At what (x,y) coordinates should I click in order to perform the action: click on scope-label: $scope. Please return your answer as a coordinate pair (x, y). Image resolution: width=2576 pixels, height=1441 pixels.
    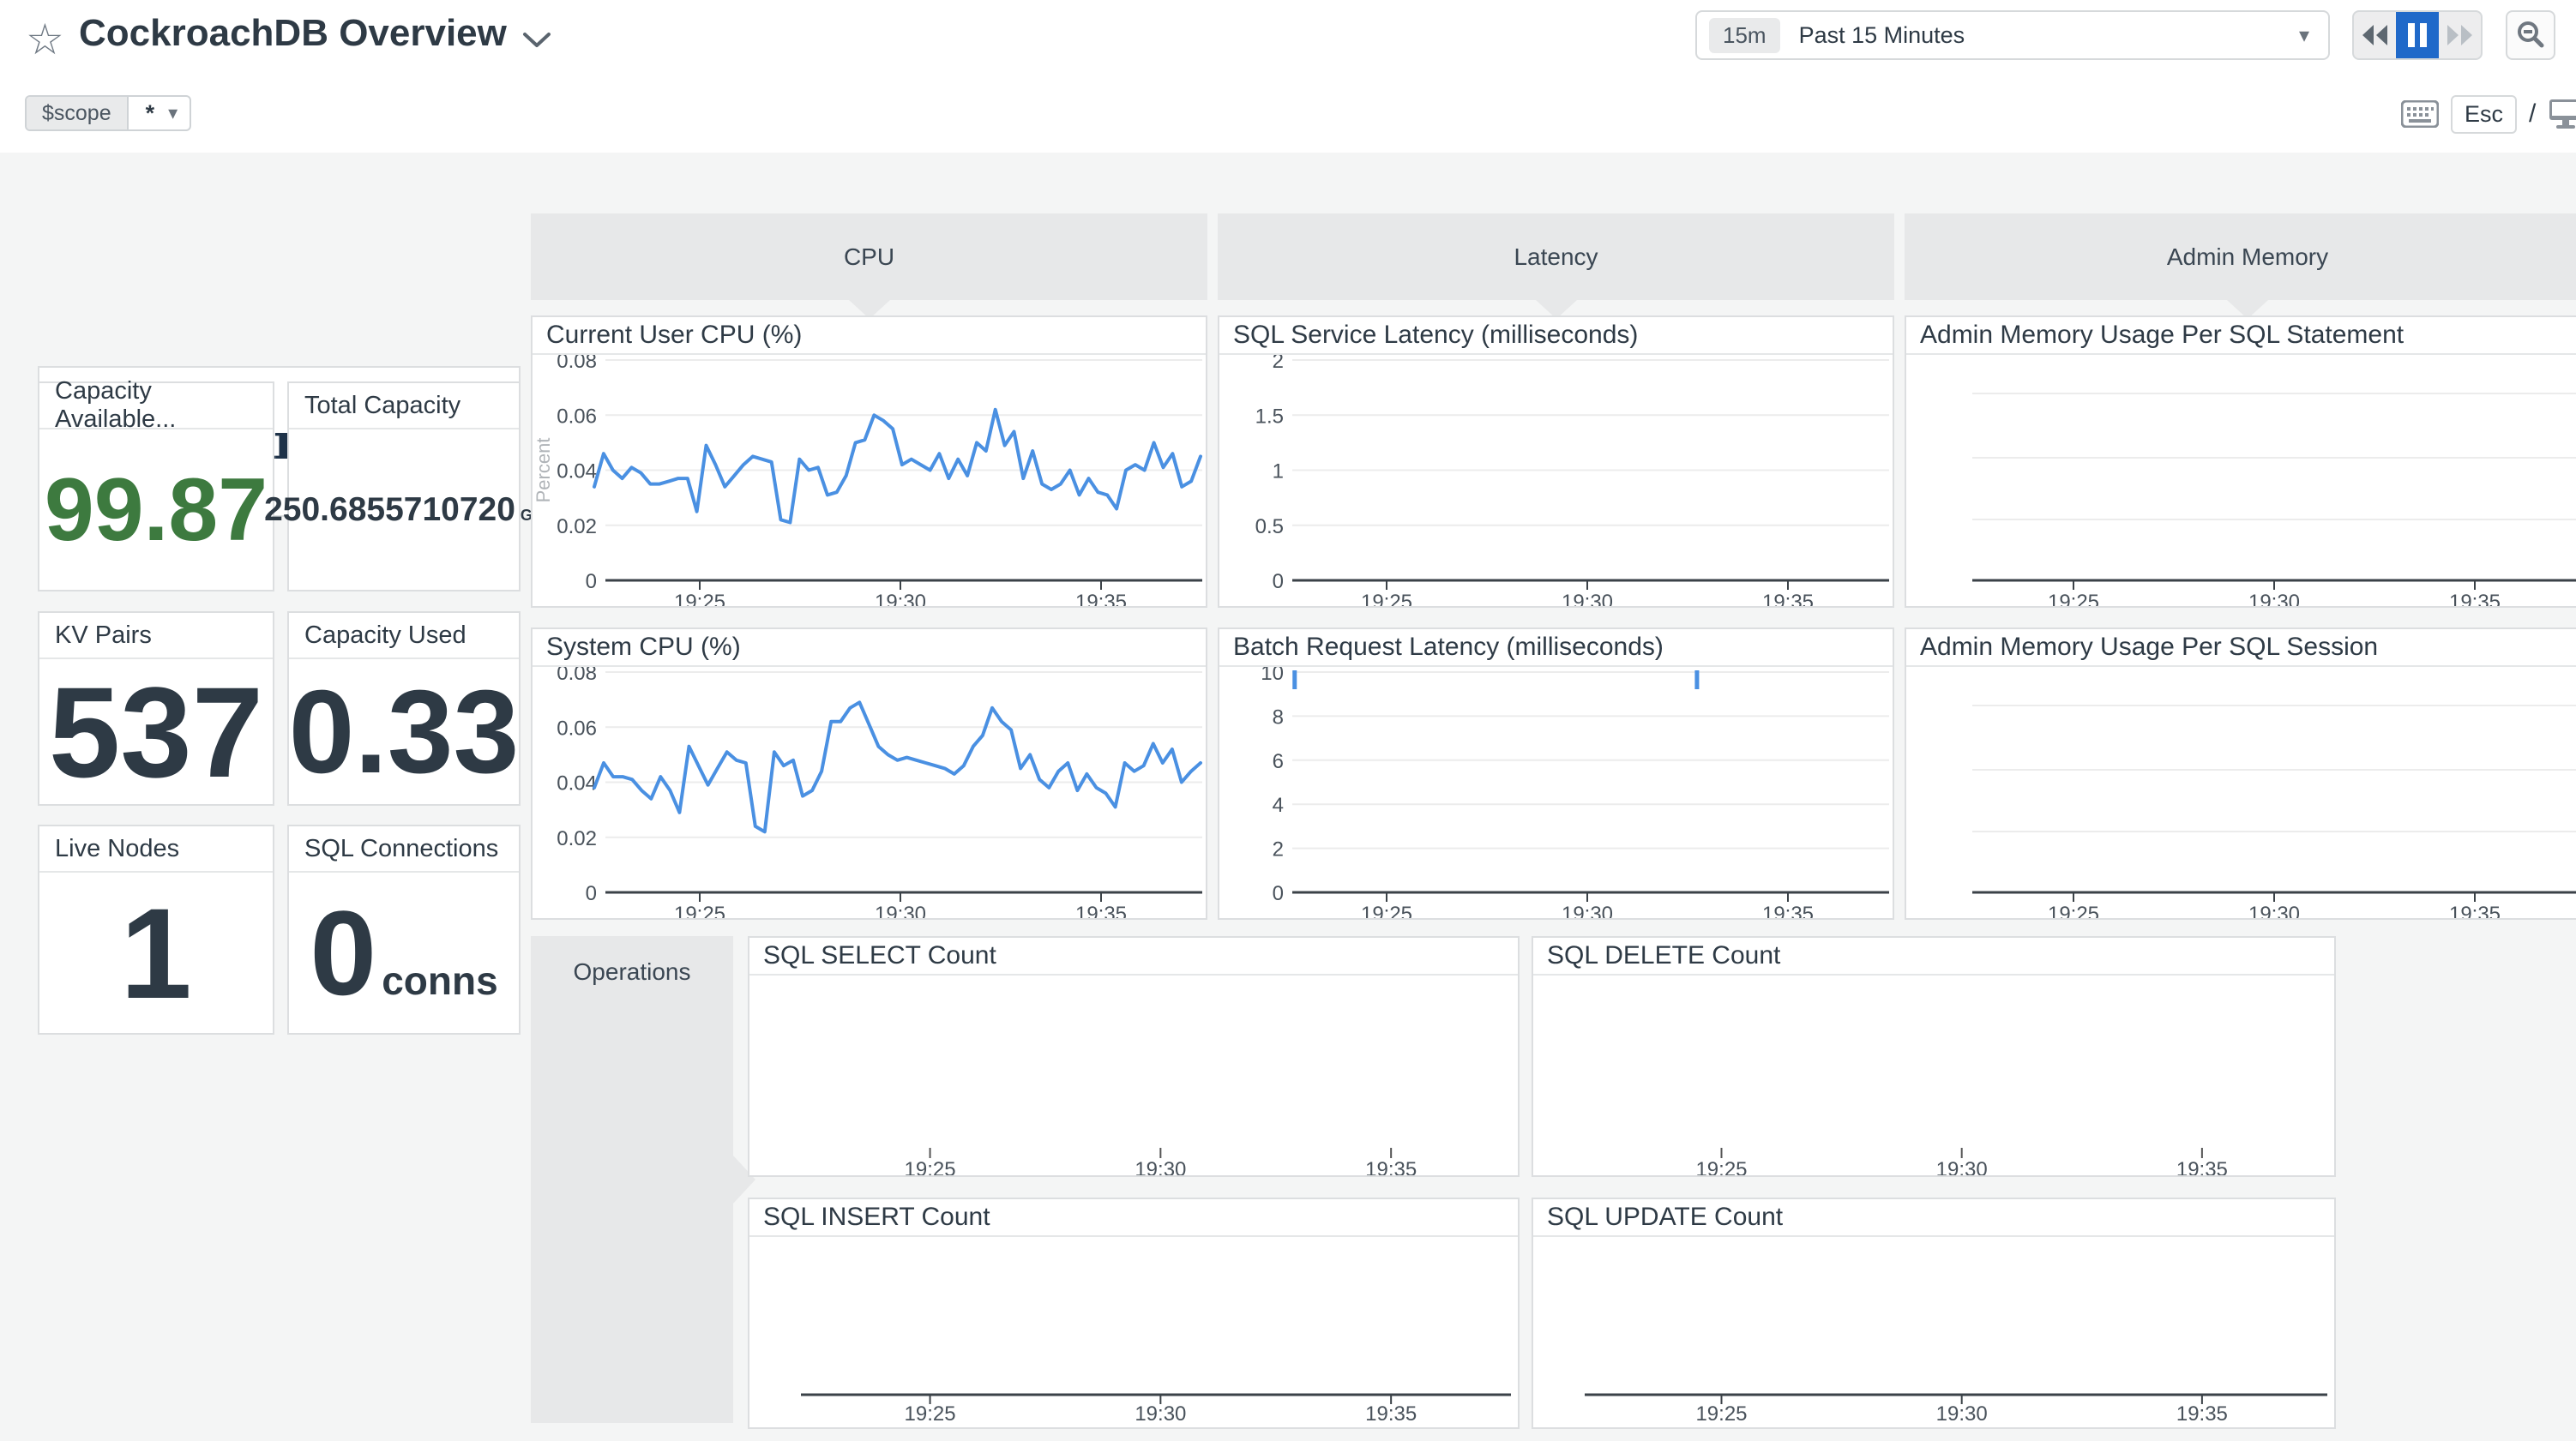
    Looking at the image, I should click on (78, 113).